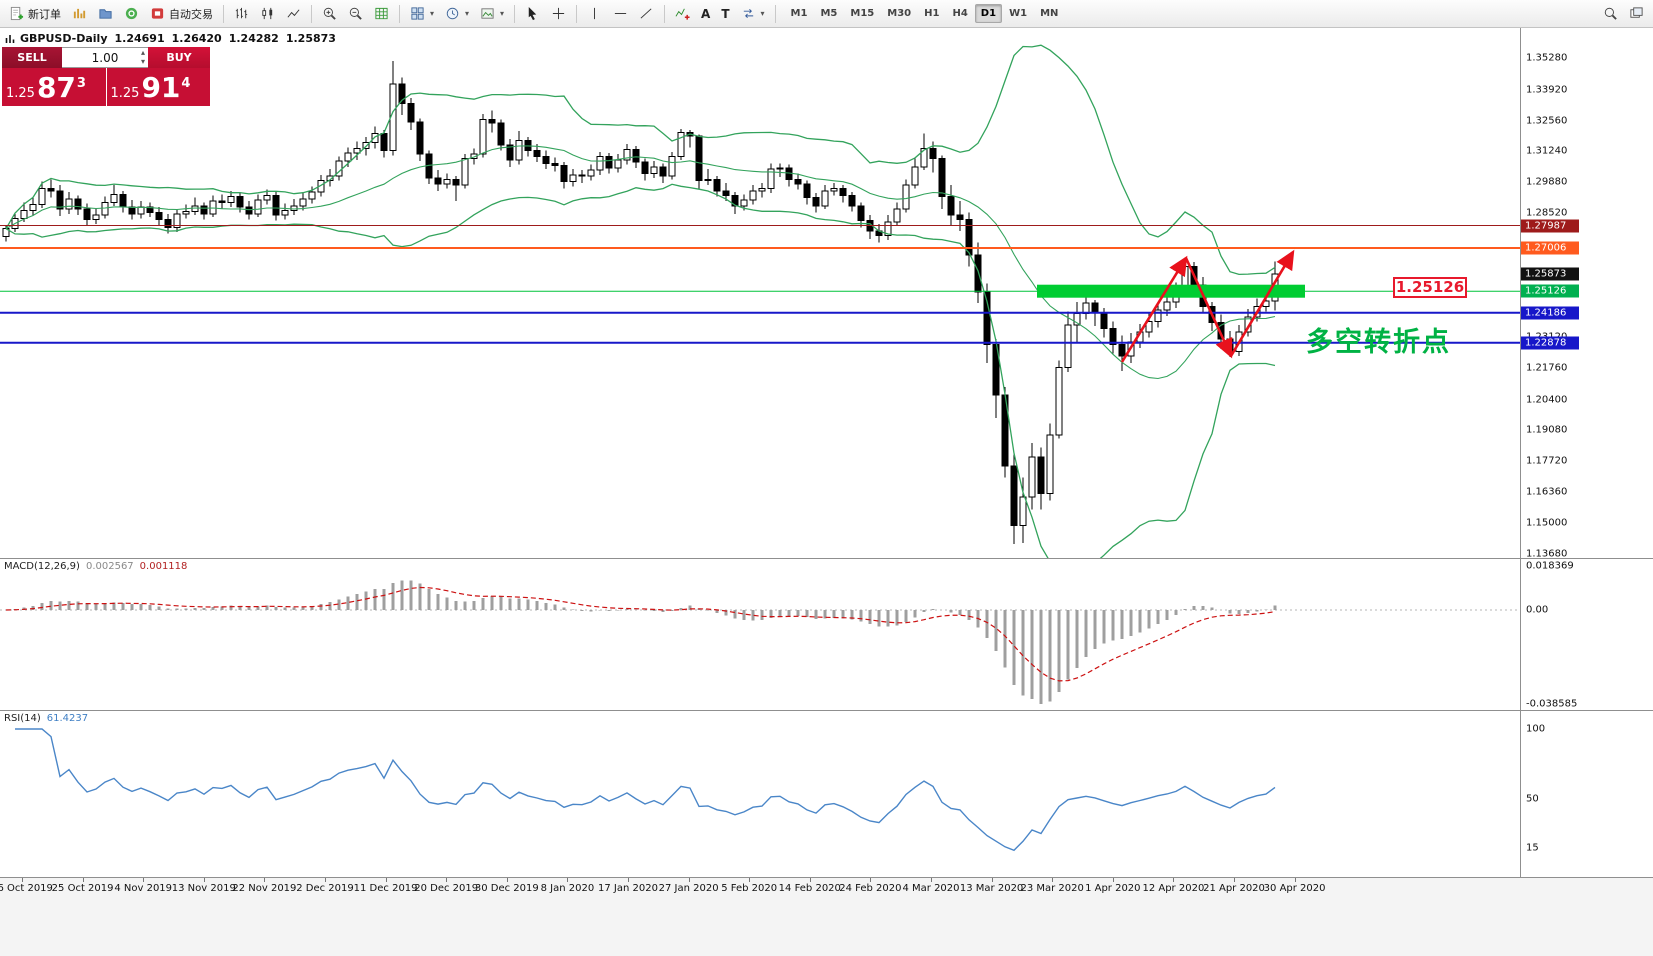  I want to click on bars-gold-icon, so click(79, 13).